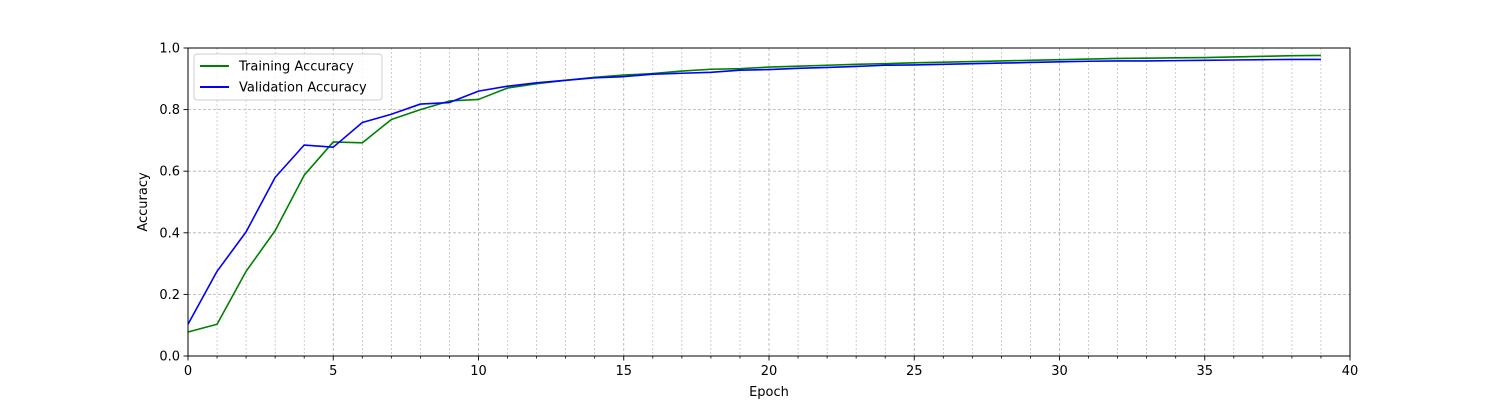 The width and height of the screenshot is (1500, 400). What do you see at coordinates (1350, 371) in the screenshot?
I see `x-tick-label: 40` at bounding box center [1350, 371].